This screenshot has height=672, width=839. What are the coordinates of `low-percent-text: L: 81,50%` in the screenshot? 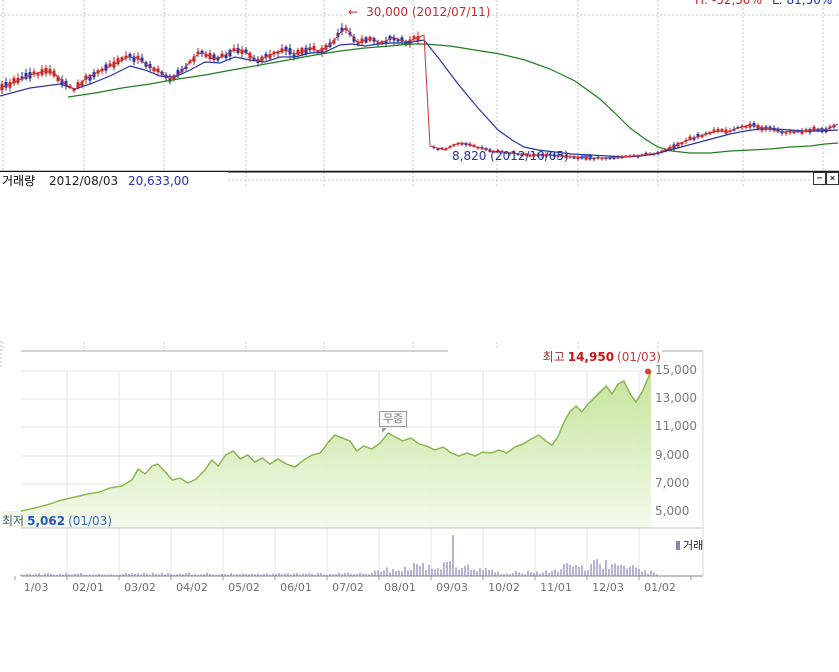 It's located at (802, 3).